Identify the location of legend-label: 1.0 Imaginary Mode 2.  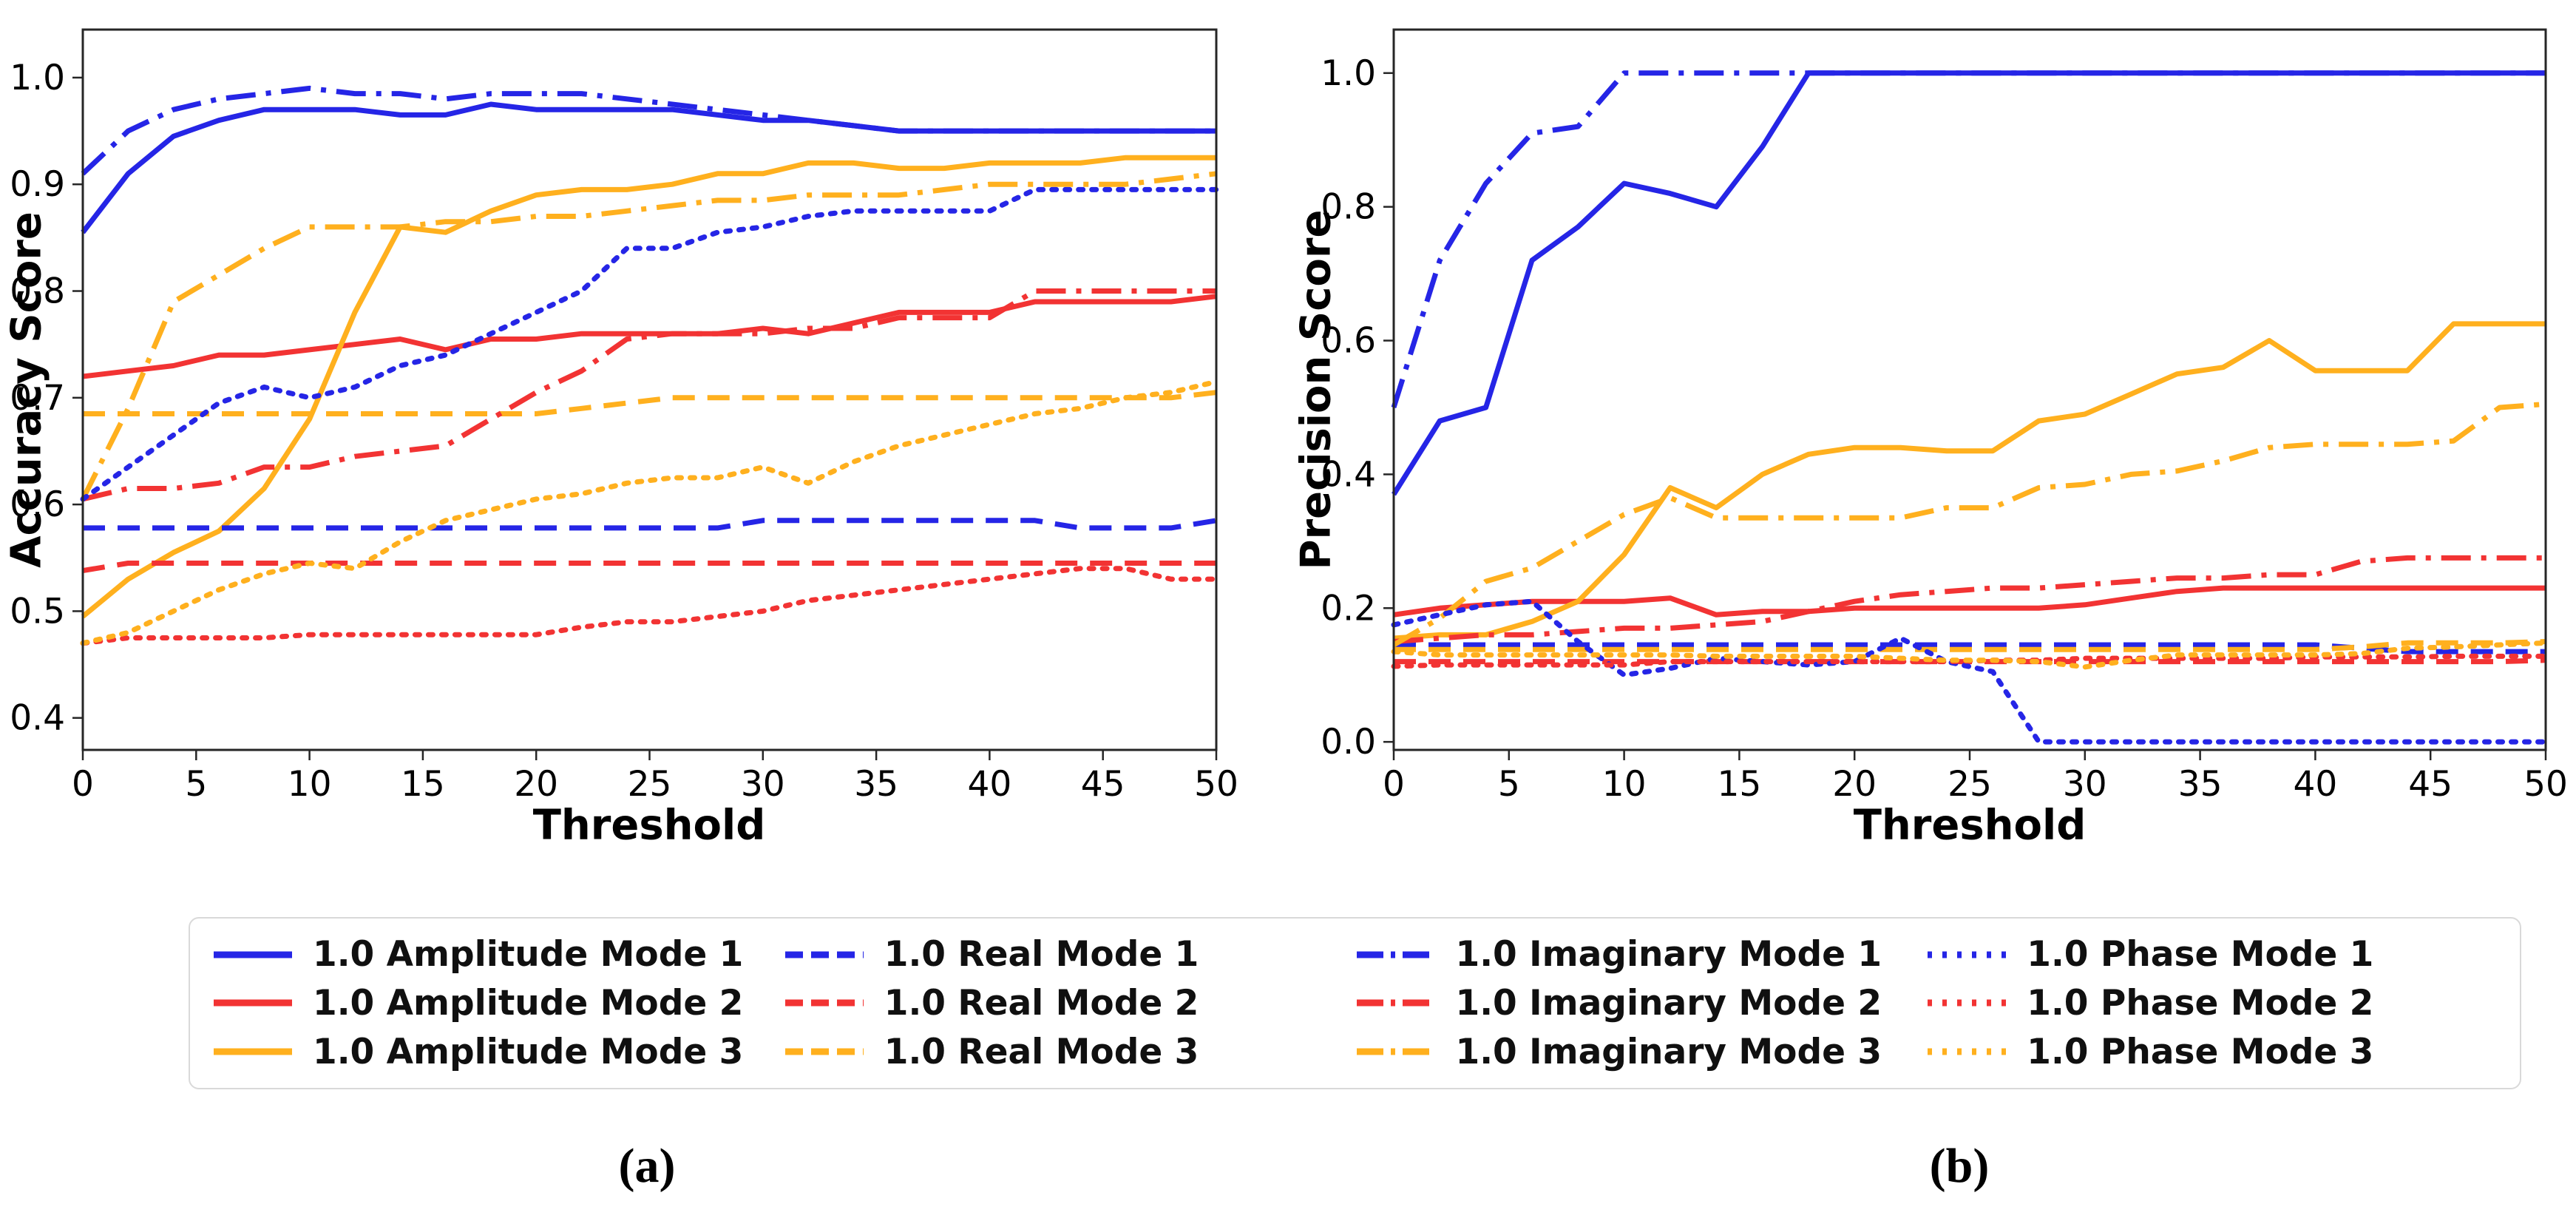
(1668, 1003).